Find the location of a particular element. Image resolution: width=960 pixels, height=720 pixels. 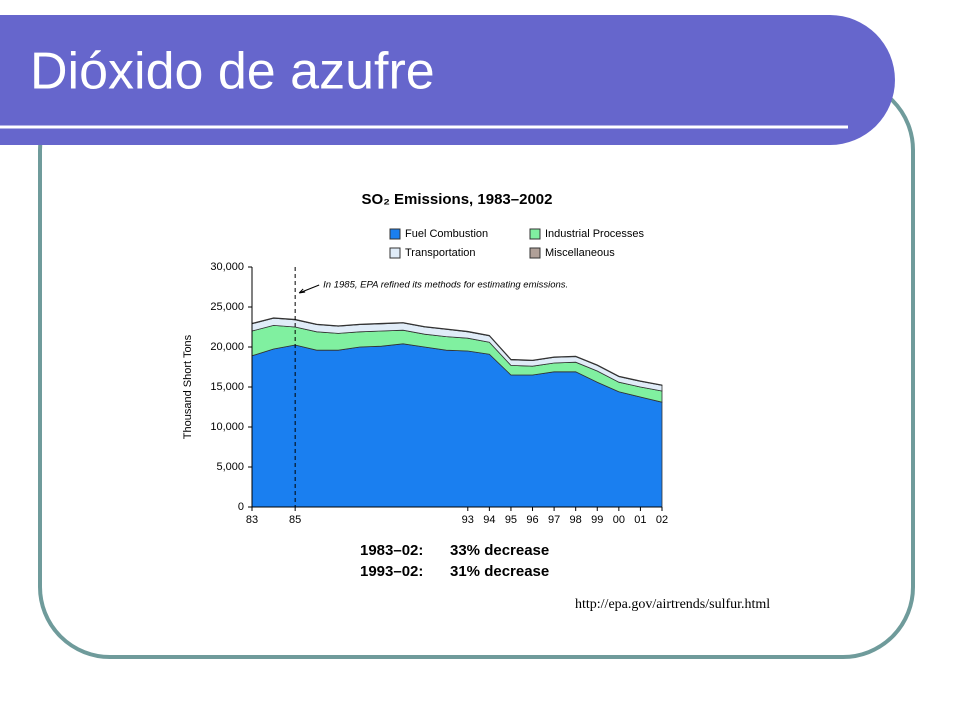

area is located at coordinates (457, 351).